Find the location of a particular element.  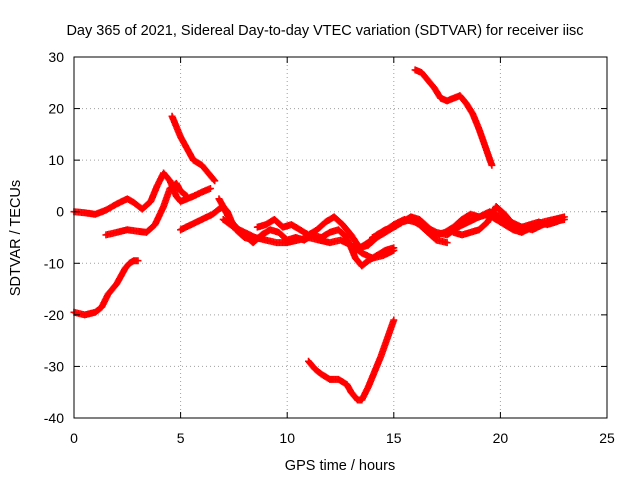

x-tick-label: 0 is located at coordinates (74, 438).